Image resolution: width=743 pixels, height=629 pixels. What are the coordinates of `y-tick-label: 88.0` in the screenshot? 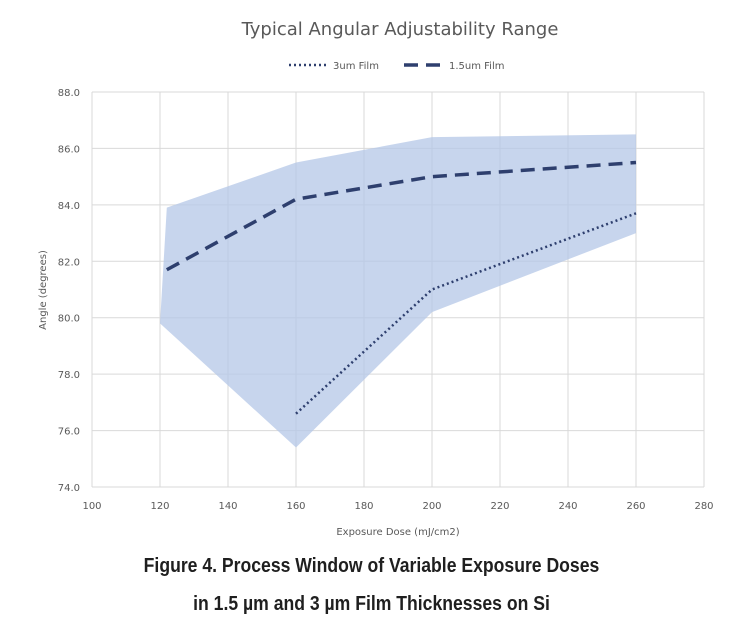 It's located at (69, 93).